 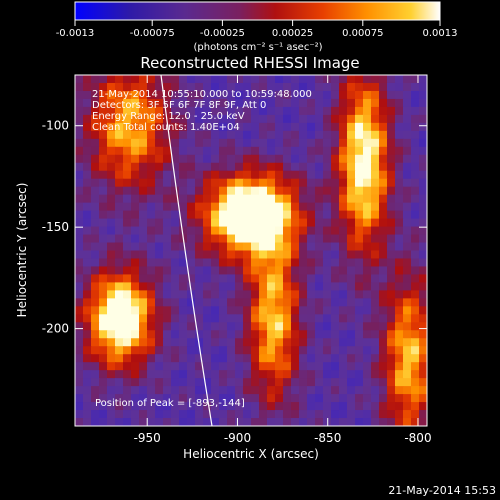 What do you see at coordinates (292, 33) in the screenshot?
I see `colorbar-tick-label: 0.00025` at bounding box center [292, 33].